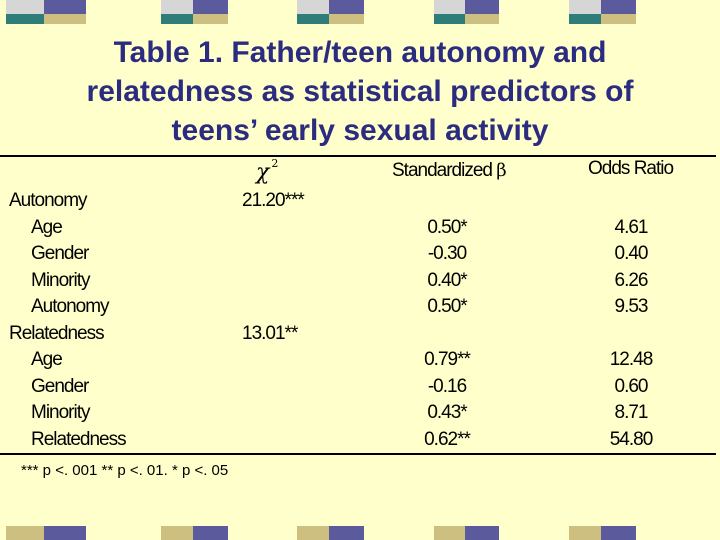 This screenshot has width=720, height=540. What do you see at coordinates (447, 280) in the screenshot?
I see `standardized-beta-value: 0.40*` at bounding box center [447, 280].